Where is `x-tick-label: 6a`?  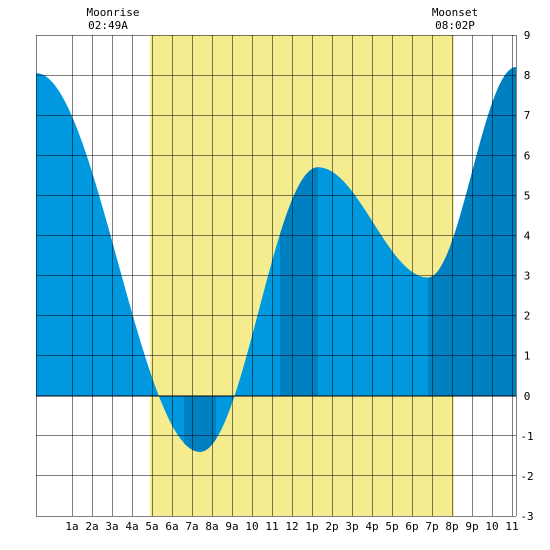
x-tick-label: 6a is located at coordinates (171, 526).